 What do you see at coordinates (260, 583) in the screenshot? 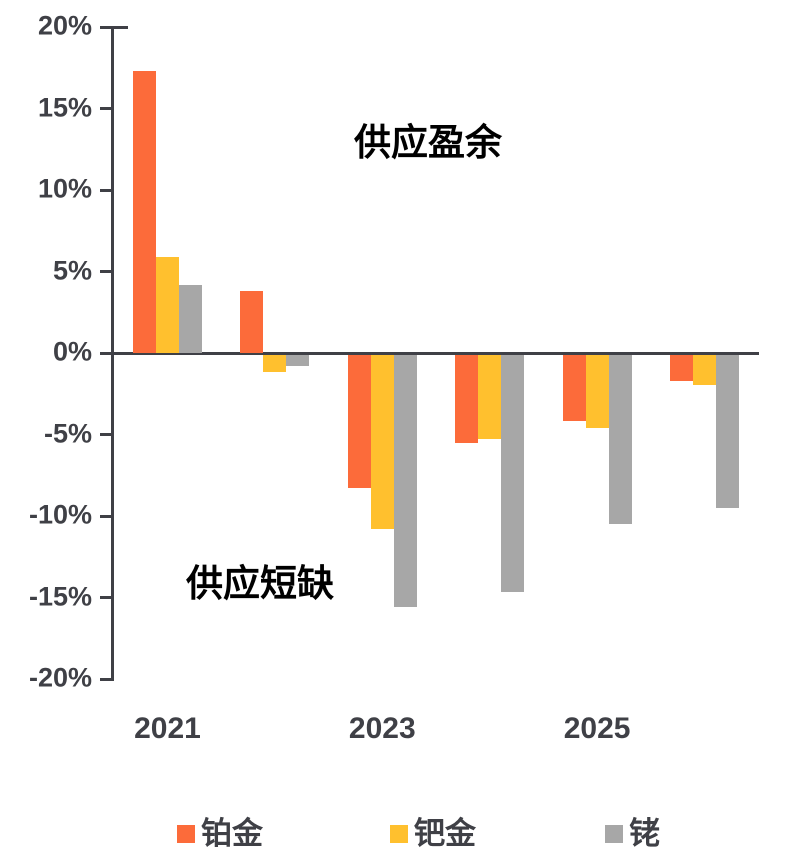
I see `annotation-supply-deficit: 供应短缺` at bounding box center [260, 583].